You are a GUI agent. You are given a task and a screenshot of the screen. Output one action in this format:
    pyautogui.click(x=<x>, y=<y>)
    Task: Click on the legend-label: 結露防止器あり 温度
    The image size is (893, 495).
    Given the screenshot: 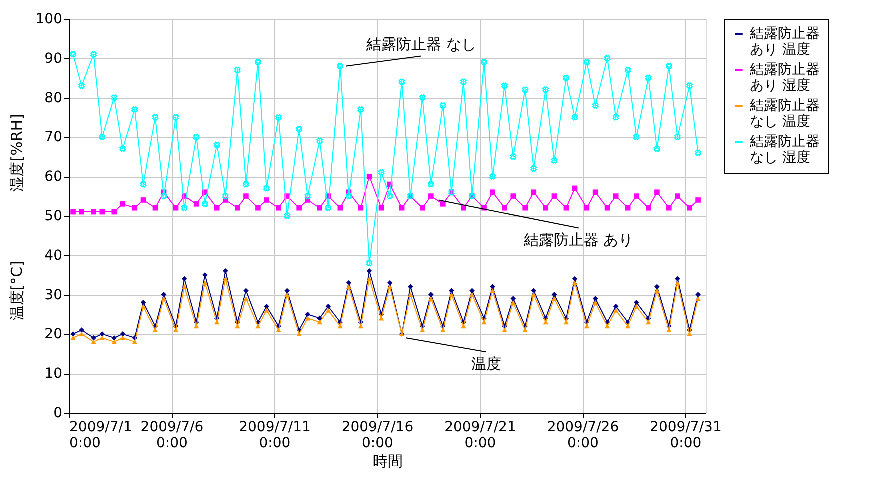 What is the action you would take?
    pyautogui.click(x=784, y=42)
    